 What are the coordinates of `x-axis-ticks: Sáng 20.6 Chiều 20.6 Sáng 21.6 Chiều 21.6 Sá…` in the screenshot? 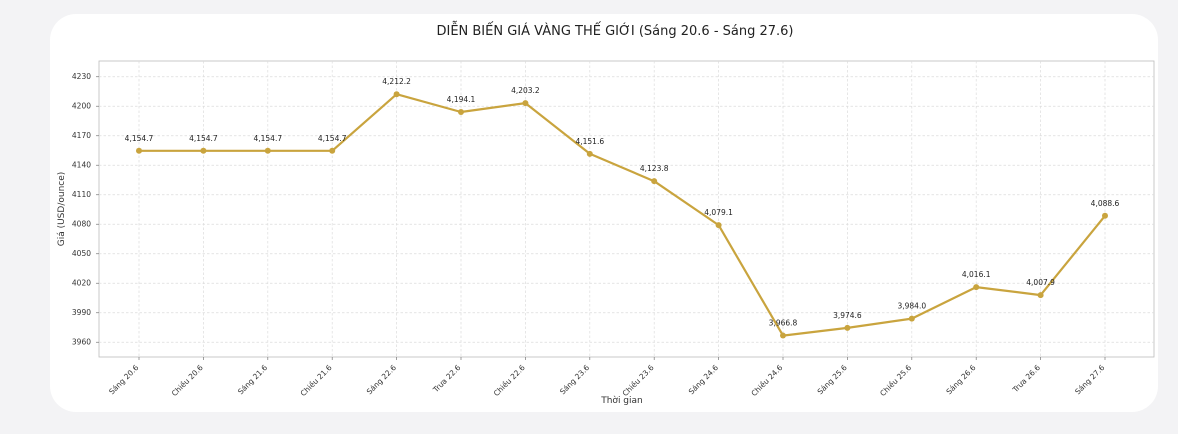 It's located at (607, 377).